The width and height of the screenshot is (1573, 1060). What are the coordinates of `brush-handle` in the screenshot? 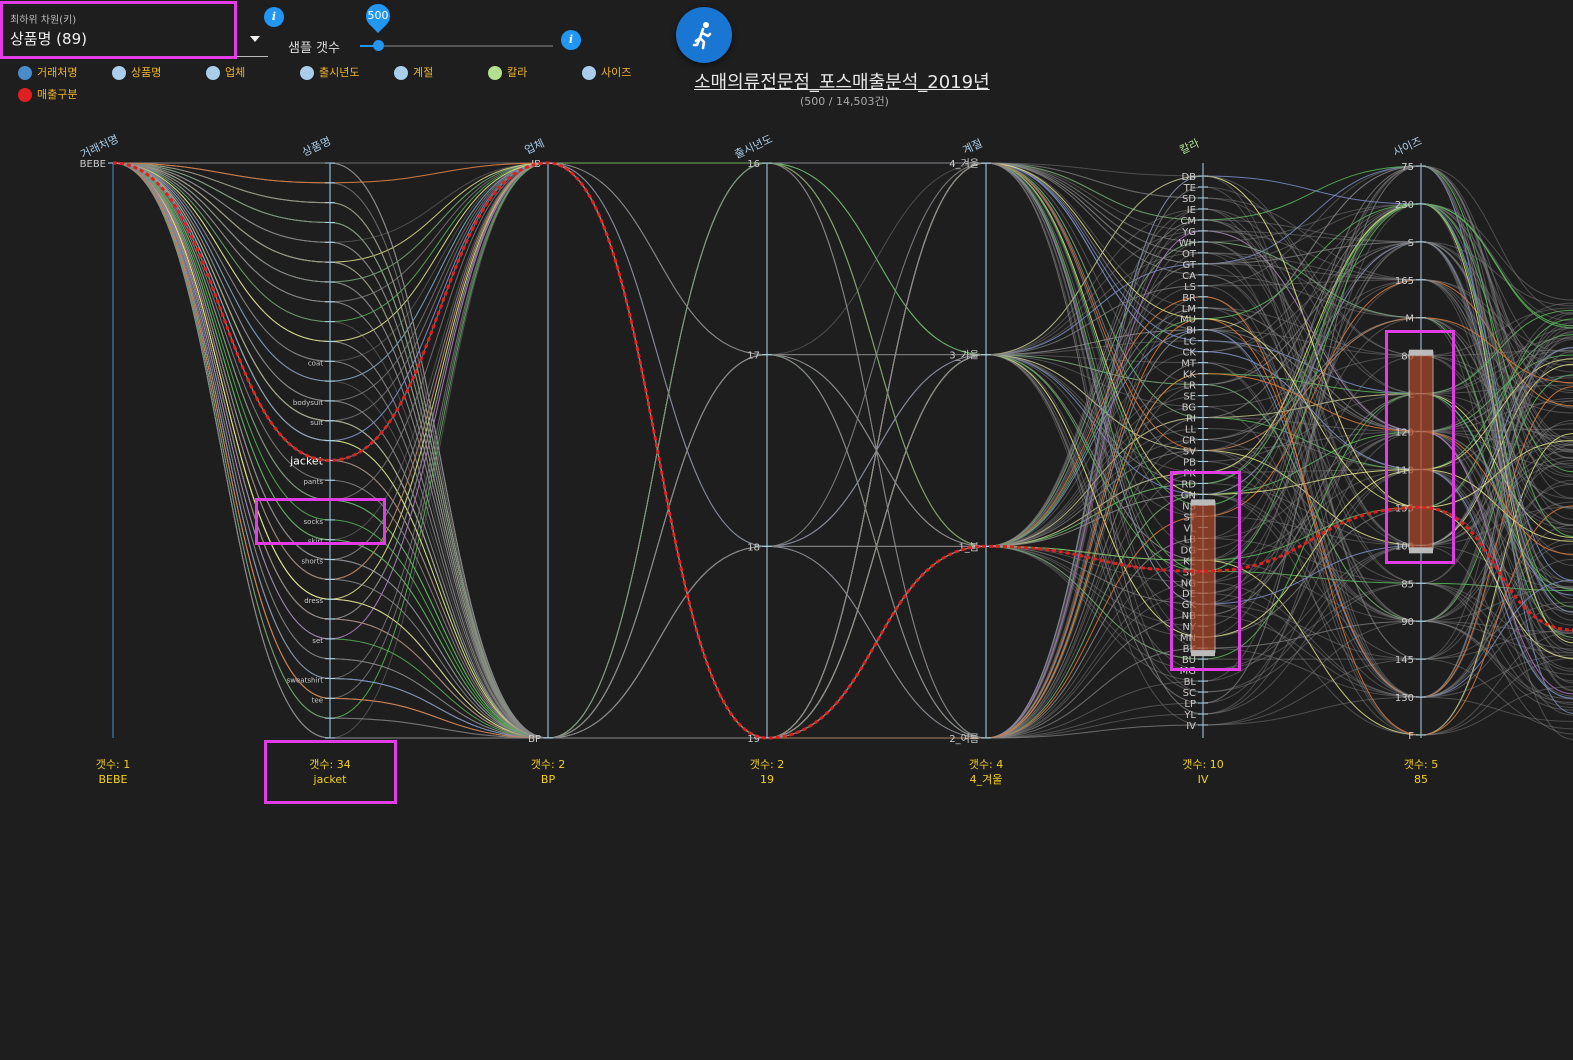 It's located at (1421, 550).